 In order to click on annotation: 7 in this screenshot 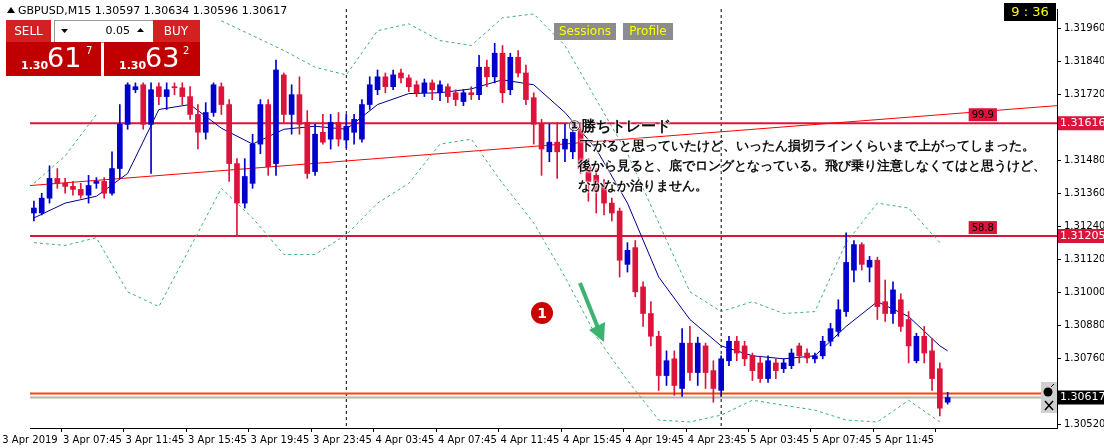, I will do `click(89, 50)`.